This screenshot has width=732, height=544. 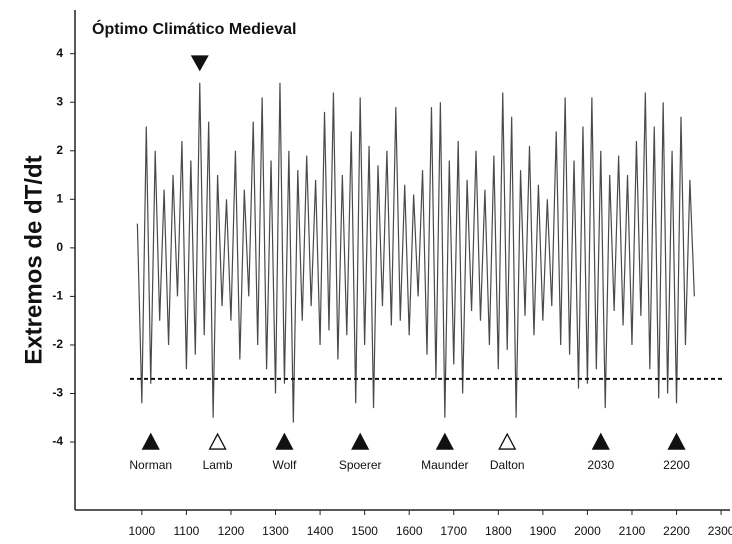 I want to click on event-label: Spoerer, so click(x=360, y=465).